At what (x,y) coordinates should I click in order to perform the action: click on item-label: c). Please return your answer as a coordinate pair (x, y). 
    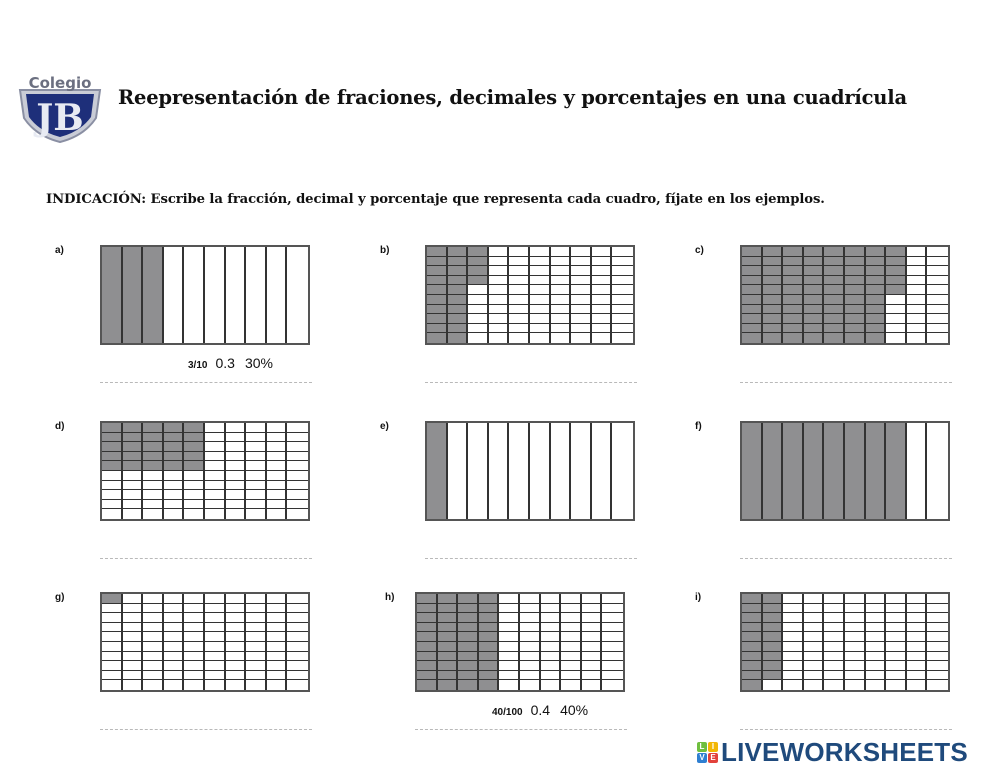
    Looking at the image, I should click on (699, 250).